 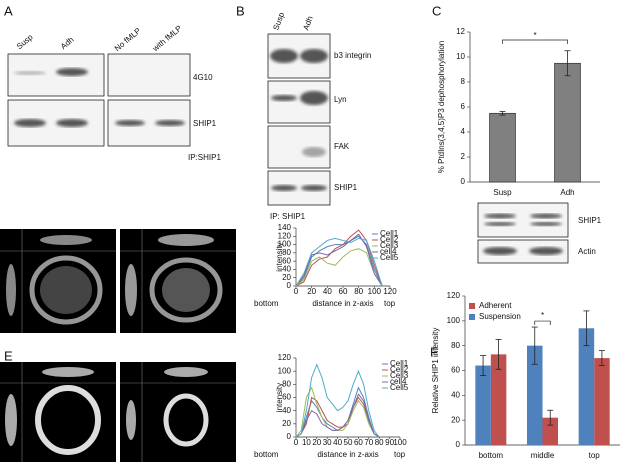 What do you see at coordinates (240, 10) in the screenshot?
I see `panel-label: B` at bounding box center [240, 10].